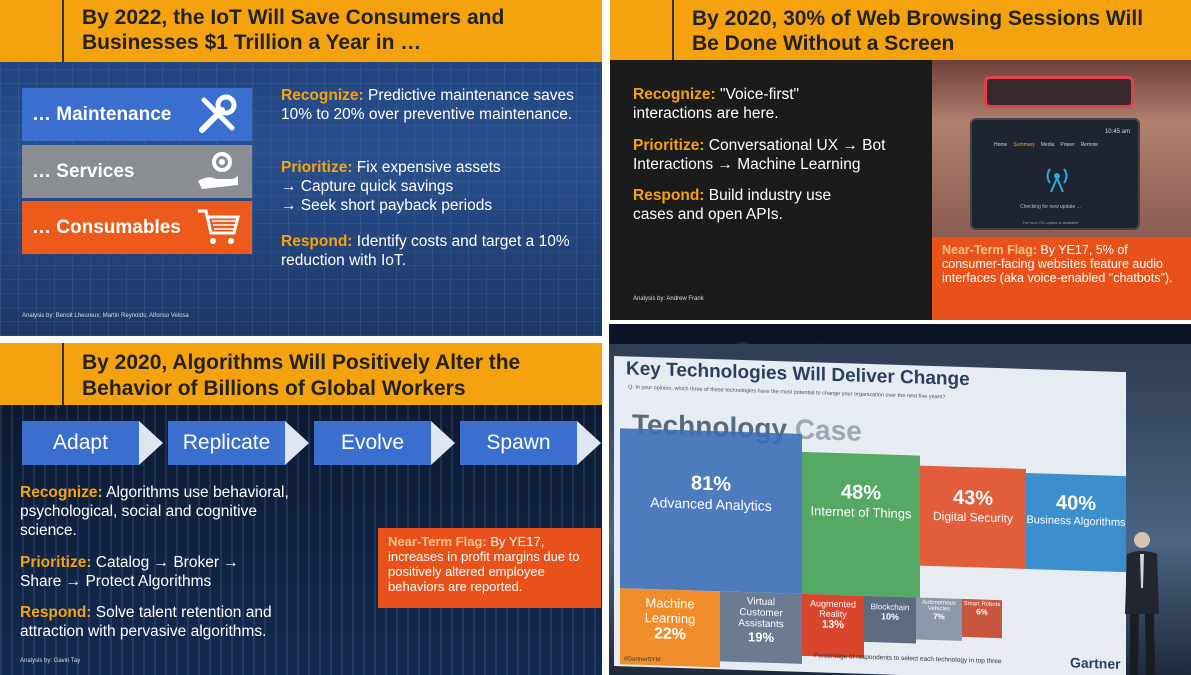 This screenshot has height=675, width=1191. What do you see at coordinates (889, 616) in the screenshot?
I see `tile-pct: 10%` at bounding box center [889, 616].